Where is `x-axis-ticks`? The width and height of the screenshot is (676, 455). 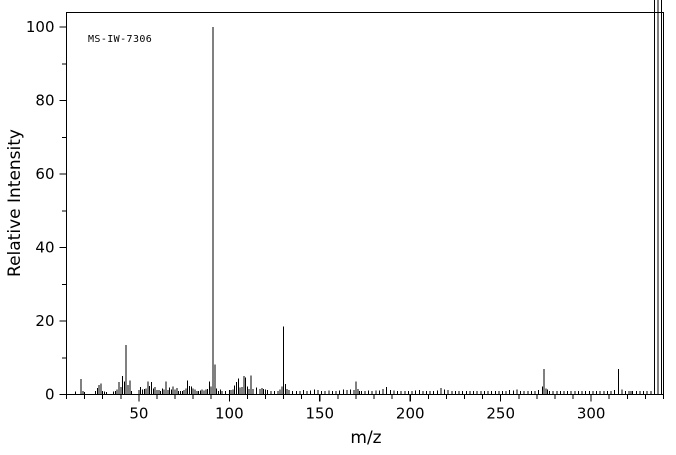 x-axis-ticks is located at coordinates (365, 398).